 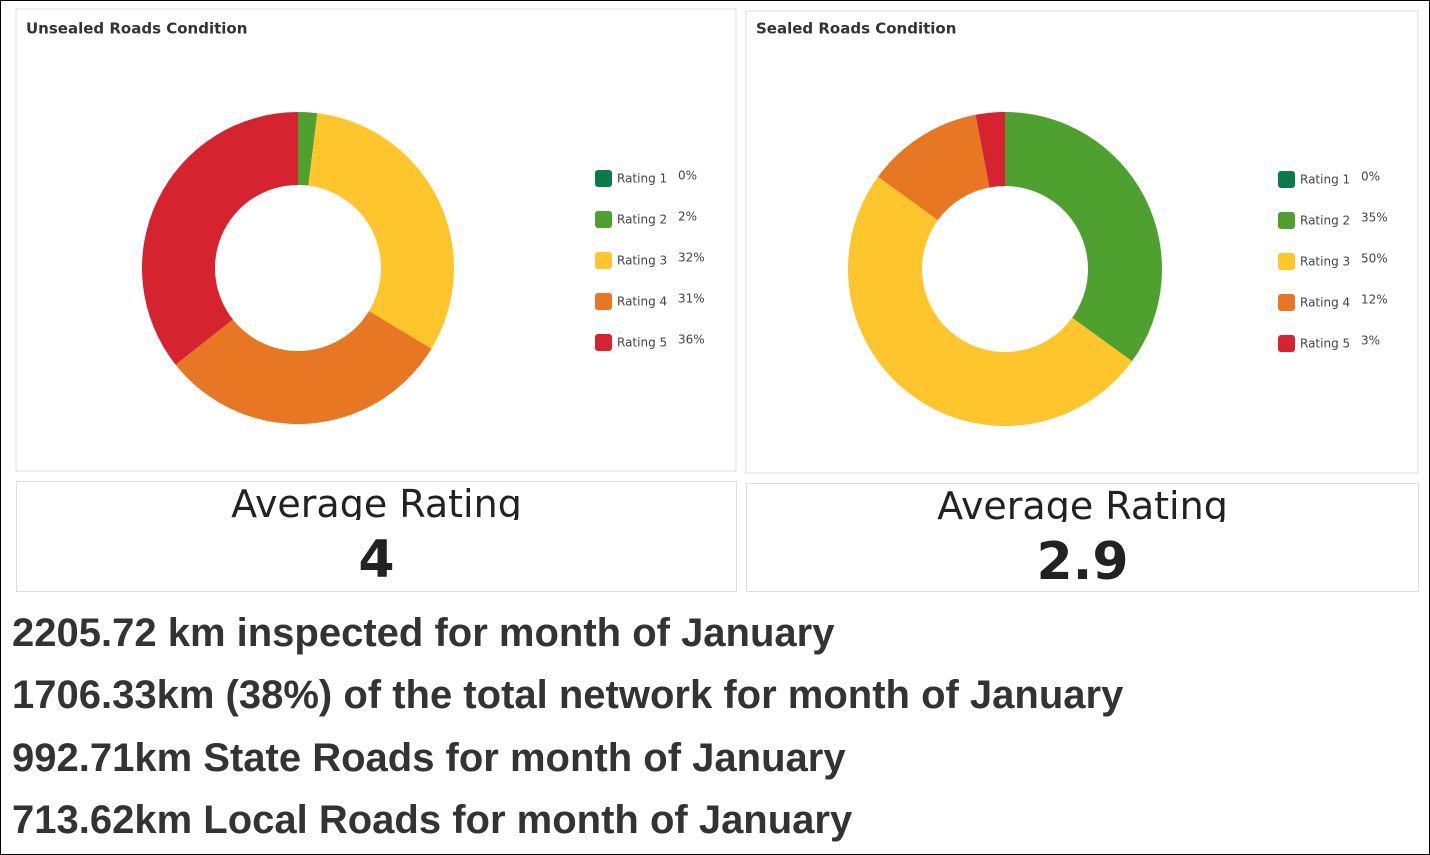 I want to click on legend-value: 35%, so click(x=1374, y=218).